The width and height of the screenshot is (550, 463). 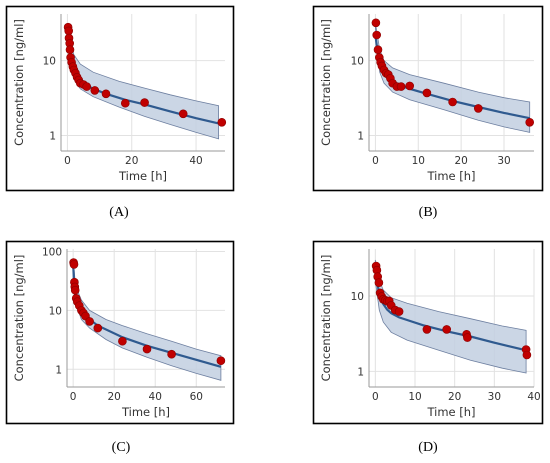 I want to click on caption-c: (C), so click(x=121, y=447).